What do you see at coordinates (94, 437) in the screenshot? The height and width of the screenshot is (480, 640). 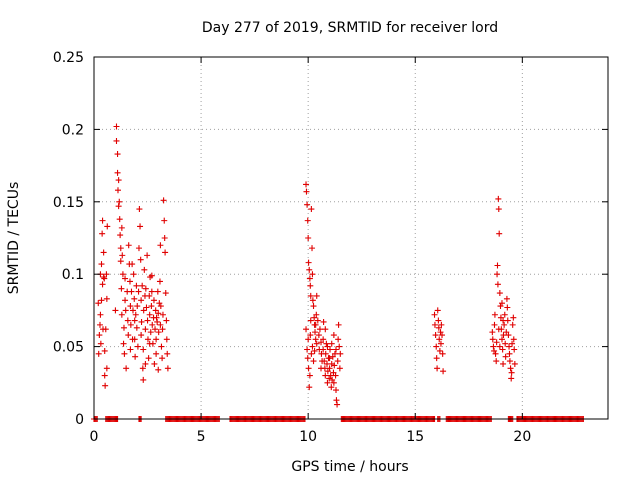 I see `x-tick-label: 0` at bounding box center [94, 437].